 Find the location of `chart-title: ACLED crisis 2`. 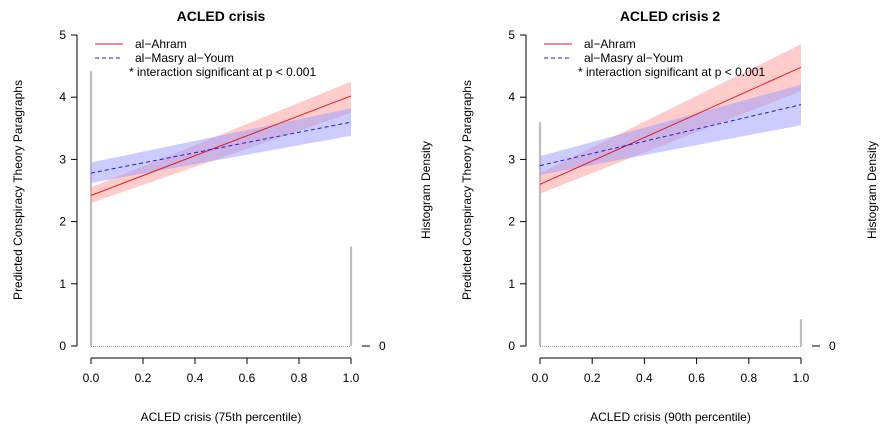

chart-title: ACLED crisis 2 is located at coordinates (670, 16).